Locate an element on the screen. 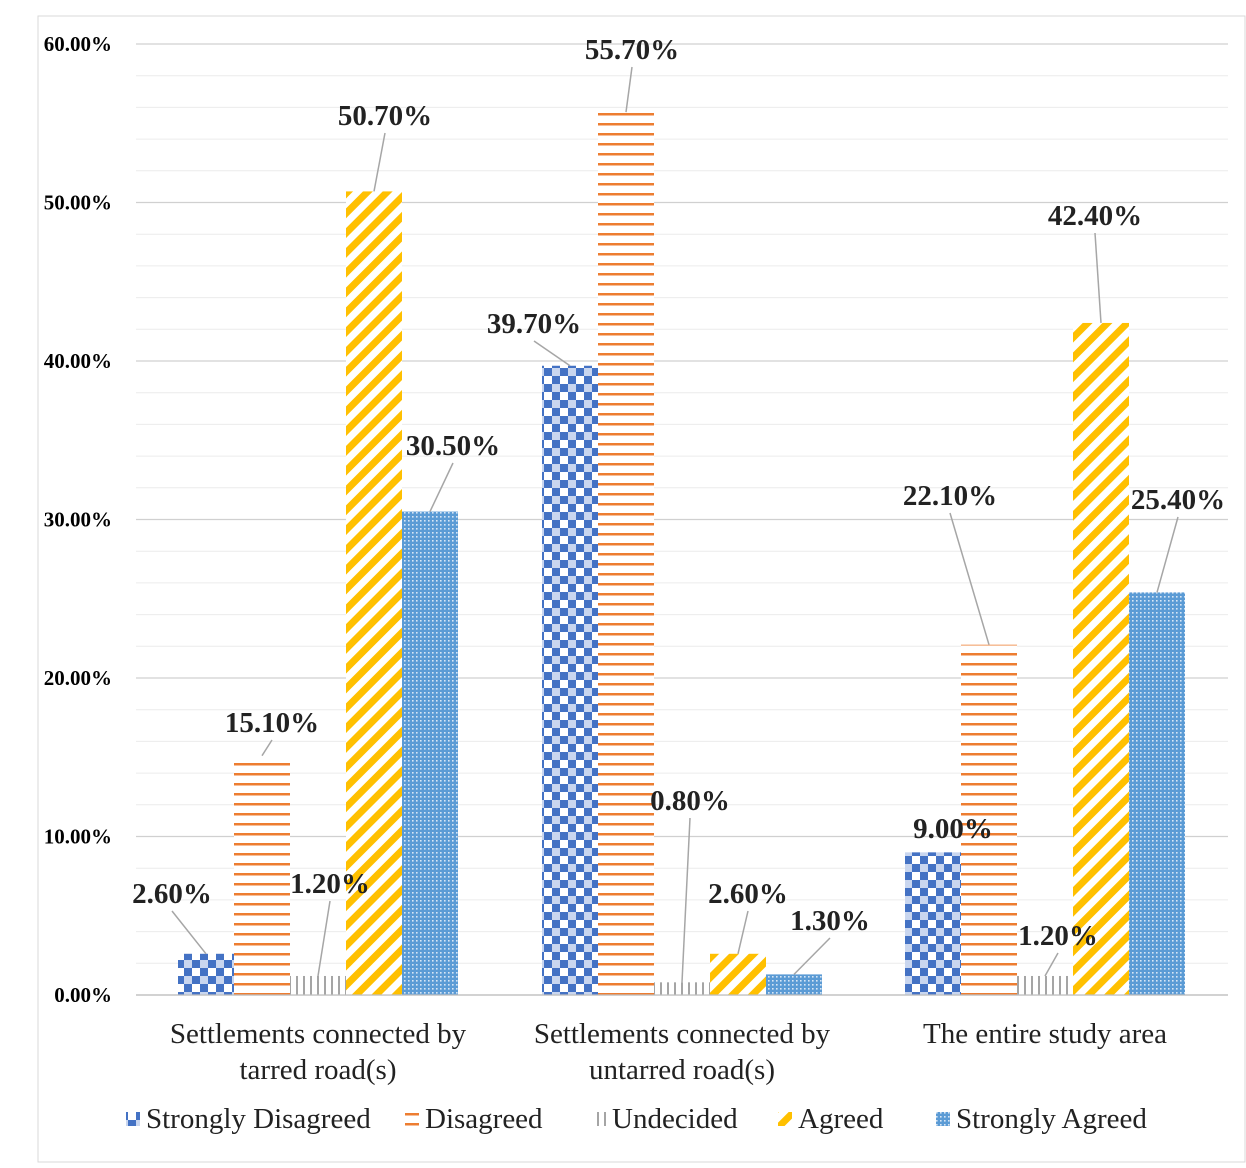  data-label: 1.30% is located at coordinates (830, 921).